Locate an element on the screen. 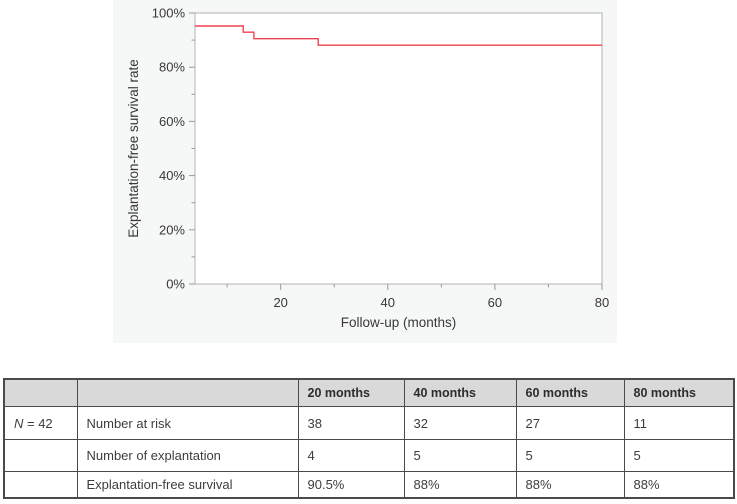 This screenshot has width=737, height=504. x-tick-label: 40 is located at coordinates (388, 302).